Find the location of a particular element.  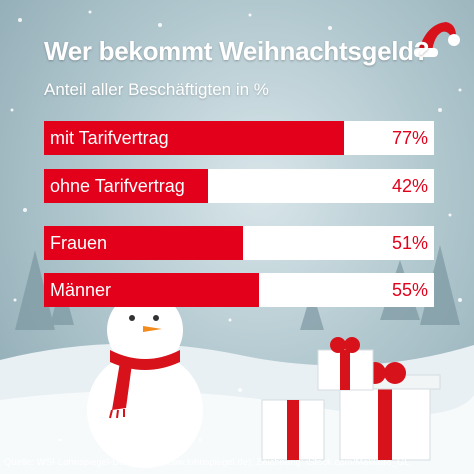

chart-title: Wer bekommt Weihnachtsgeld? is located at coordinates (237, 51).